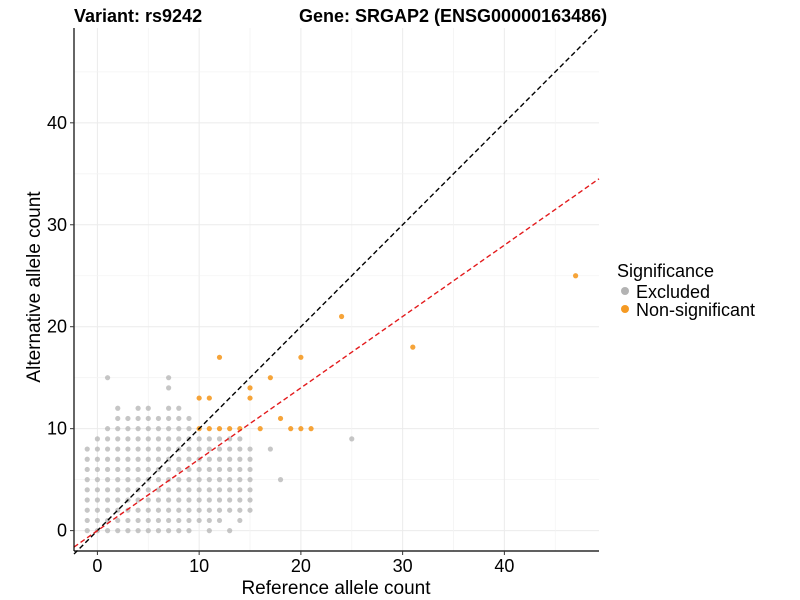  I want to click on y-axis-label: Alternative allele count, so click(34, 287).